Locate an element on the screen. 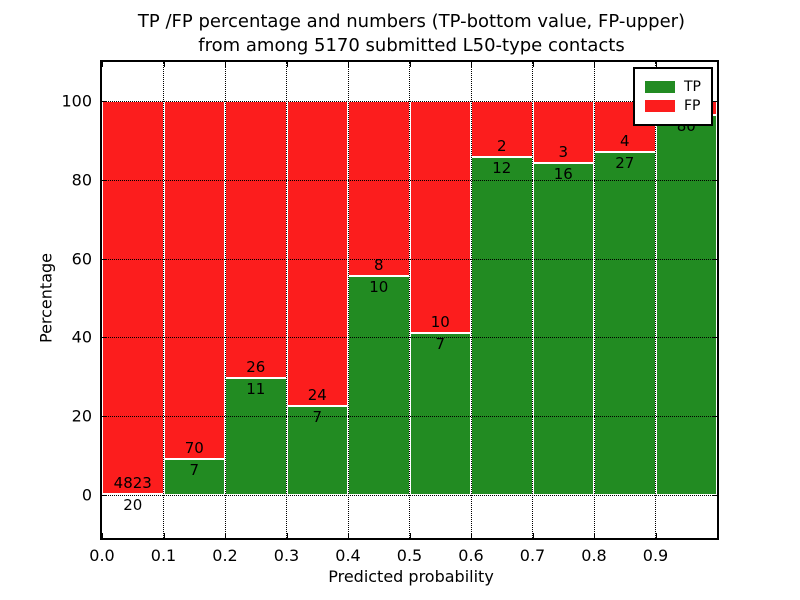 Image resolution: width=800 pixels, height=600 pixels. y-tick-label: 40 is located at coordinates (81, 337).